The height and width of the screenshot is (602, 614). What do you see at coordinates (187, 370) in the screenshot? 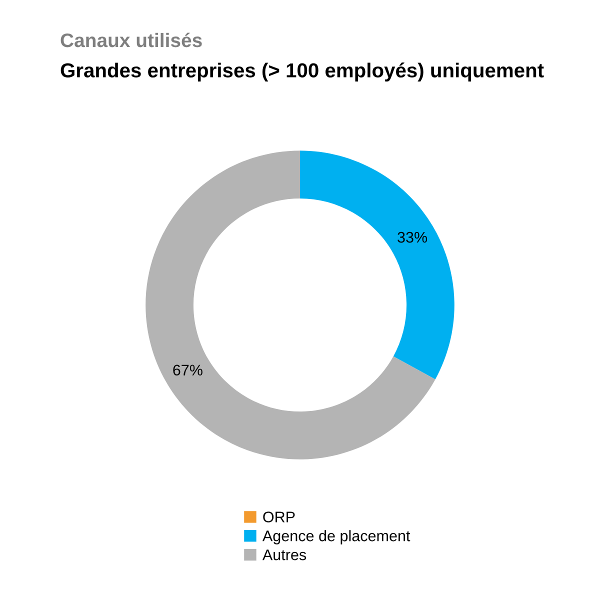
I see `data-label: 67%` at bounding box center [187, 370].